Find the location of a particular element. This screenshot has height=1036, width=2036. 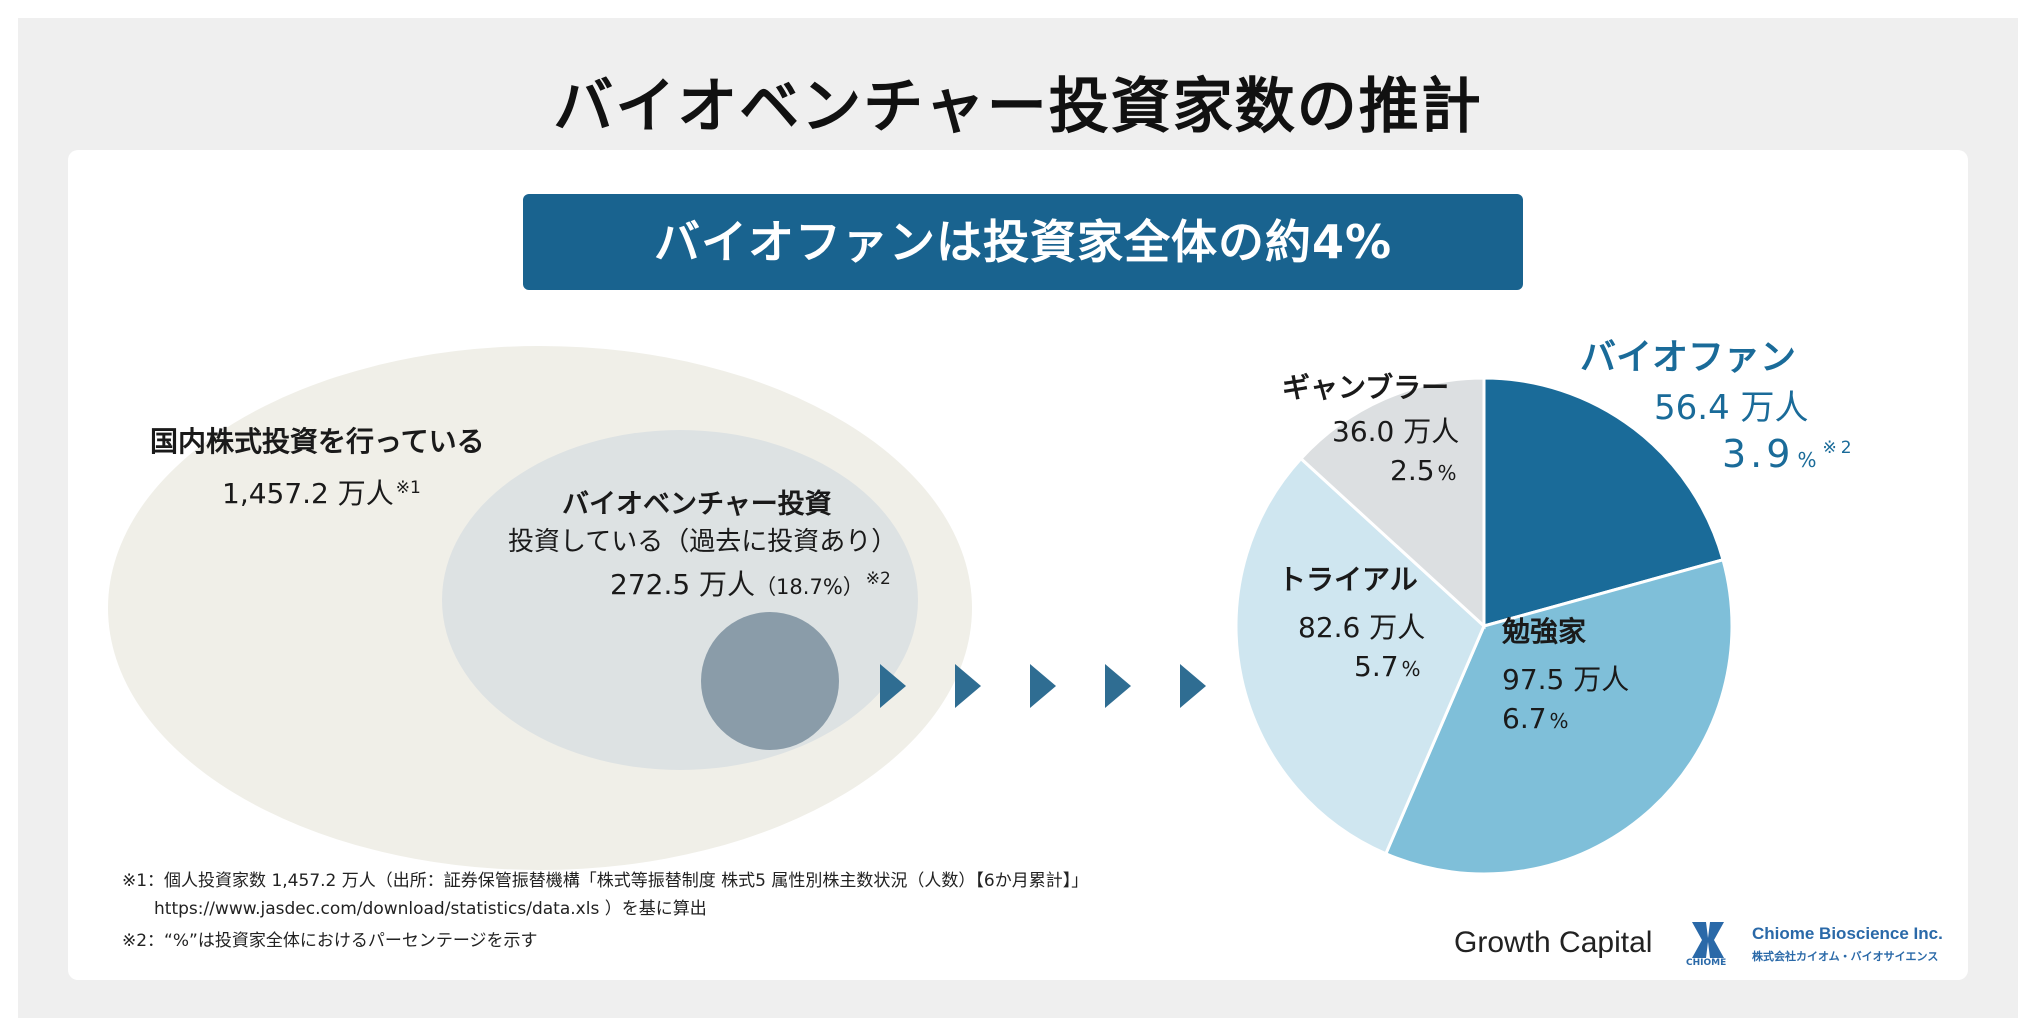

slice-value-biofan: 56.4 万人 is located at coordinates (1731, 408).